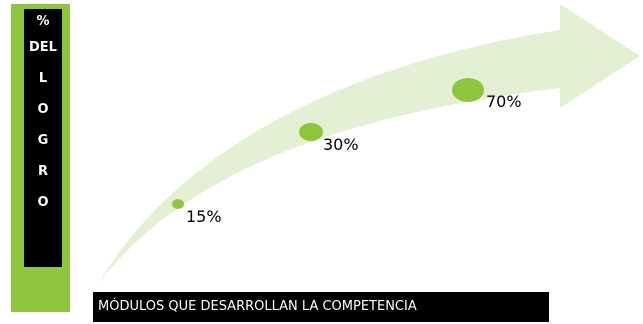  I want to click on y-axis-label-line: R, so click(42, 171).